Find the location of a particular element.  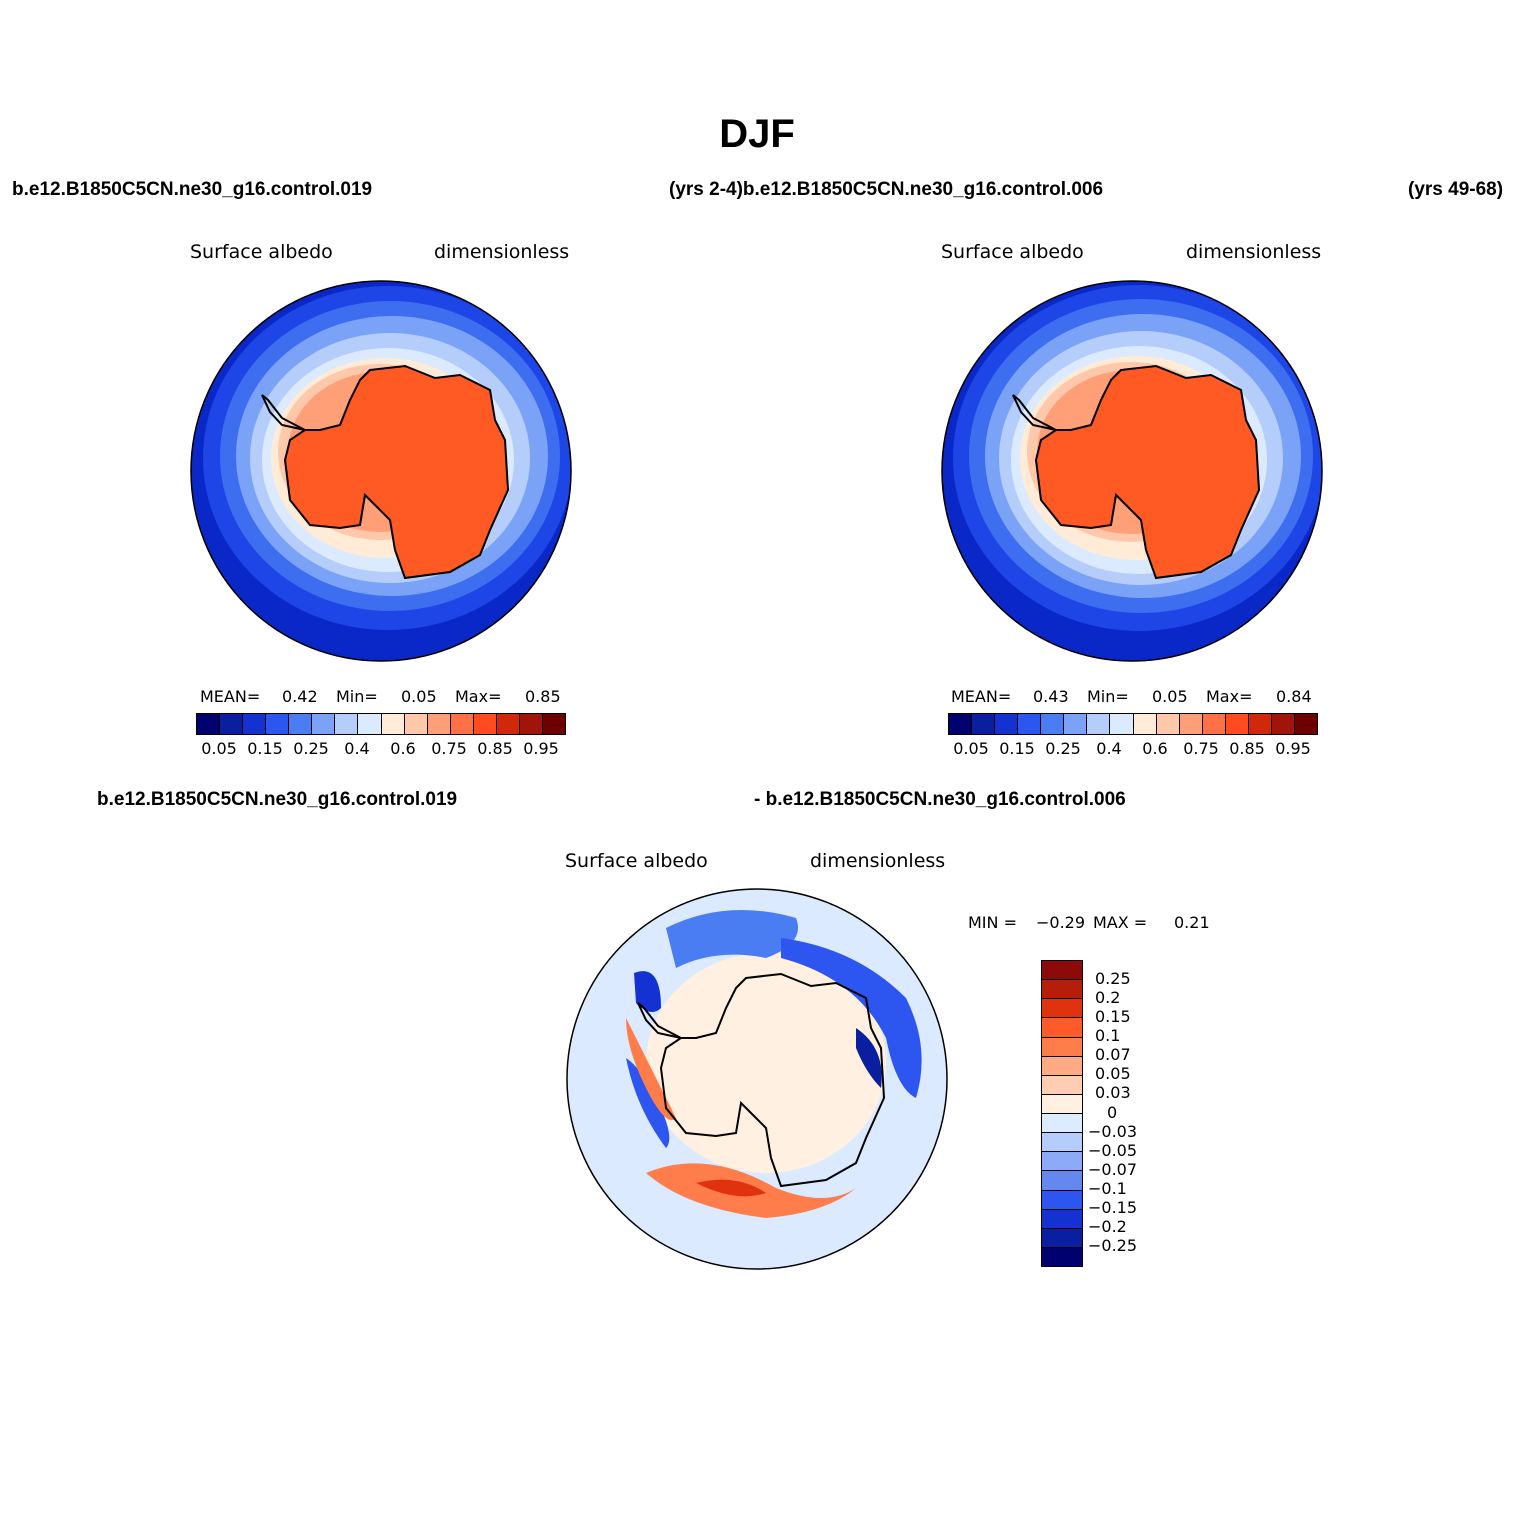

diff-case-left: b.e12.B1850C5CN.ne30_g16.control.019 is located at coordinates (277, 799).